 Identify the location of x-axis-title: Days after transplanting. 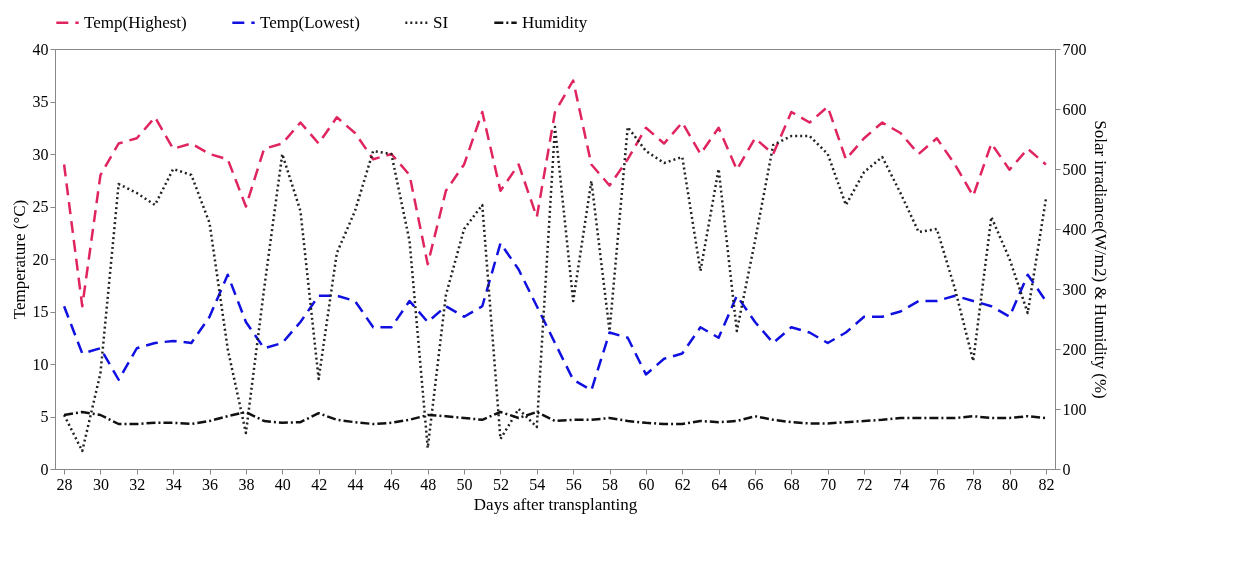
(555, 504).